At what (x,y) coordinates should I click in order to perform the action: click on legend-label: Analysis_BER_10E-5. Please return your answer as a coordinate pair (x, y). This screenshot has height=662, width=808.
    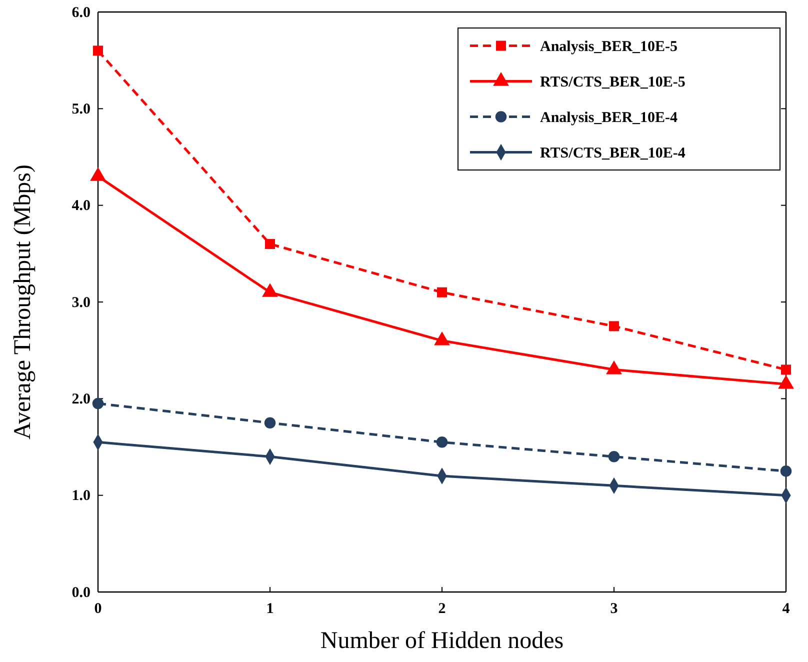
    Looking at the image, I should click on (609, 47).